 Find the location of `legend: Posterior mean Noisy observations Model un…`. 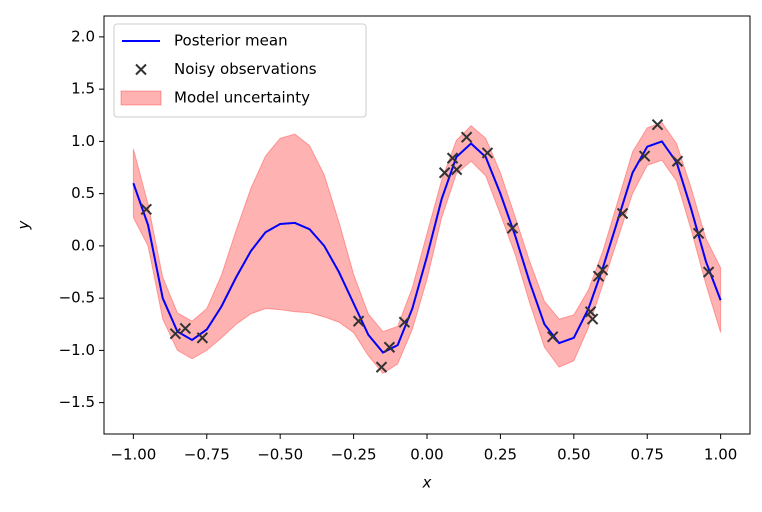

legend: Posterior mean Noisy observations Model un… is located at coordinates (240, 70).